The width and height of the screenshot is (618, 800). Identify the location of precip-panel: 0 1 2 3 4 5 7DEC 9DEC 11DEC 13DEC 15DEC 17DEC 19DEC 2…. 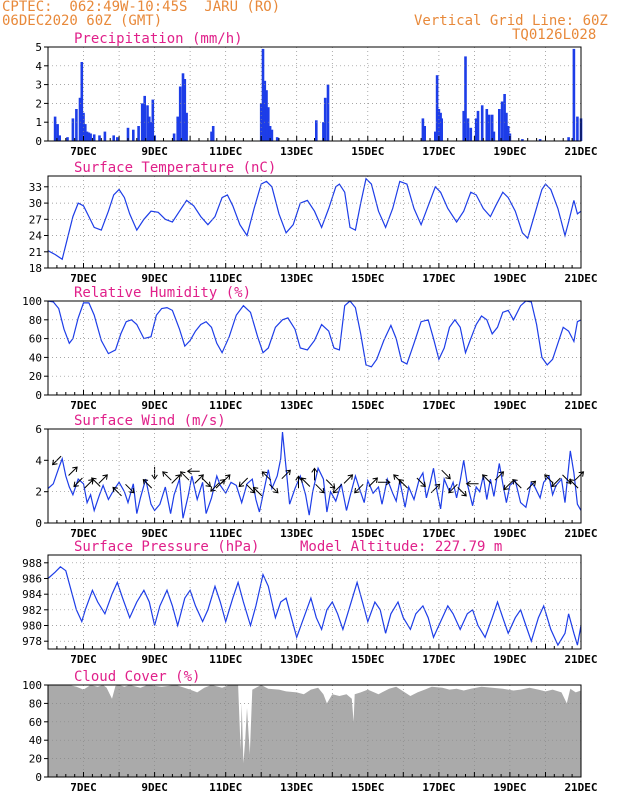
(316, 94).